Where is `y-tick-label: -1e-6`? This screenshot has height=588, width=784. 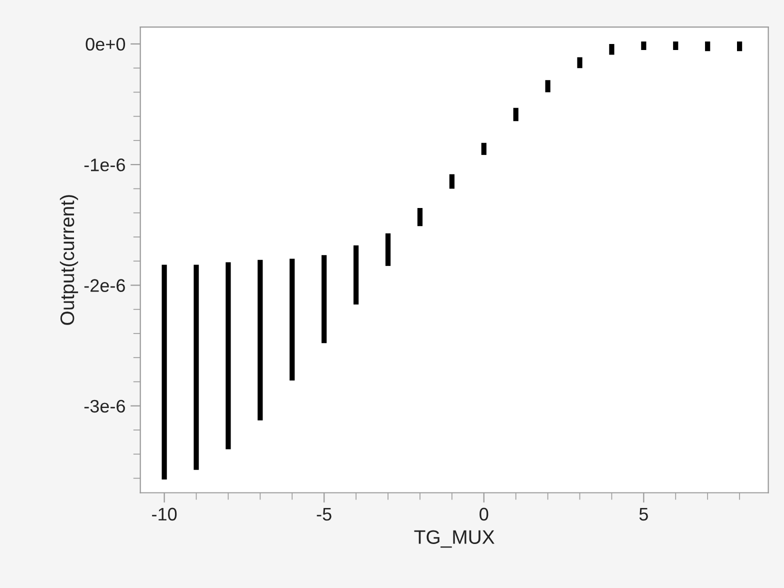
y-tick-label: -1e-6 is located at coordinates (104, 165).